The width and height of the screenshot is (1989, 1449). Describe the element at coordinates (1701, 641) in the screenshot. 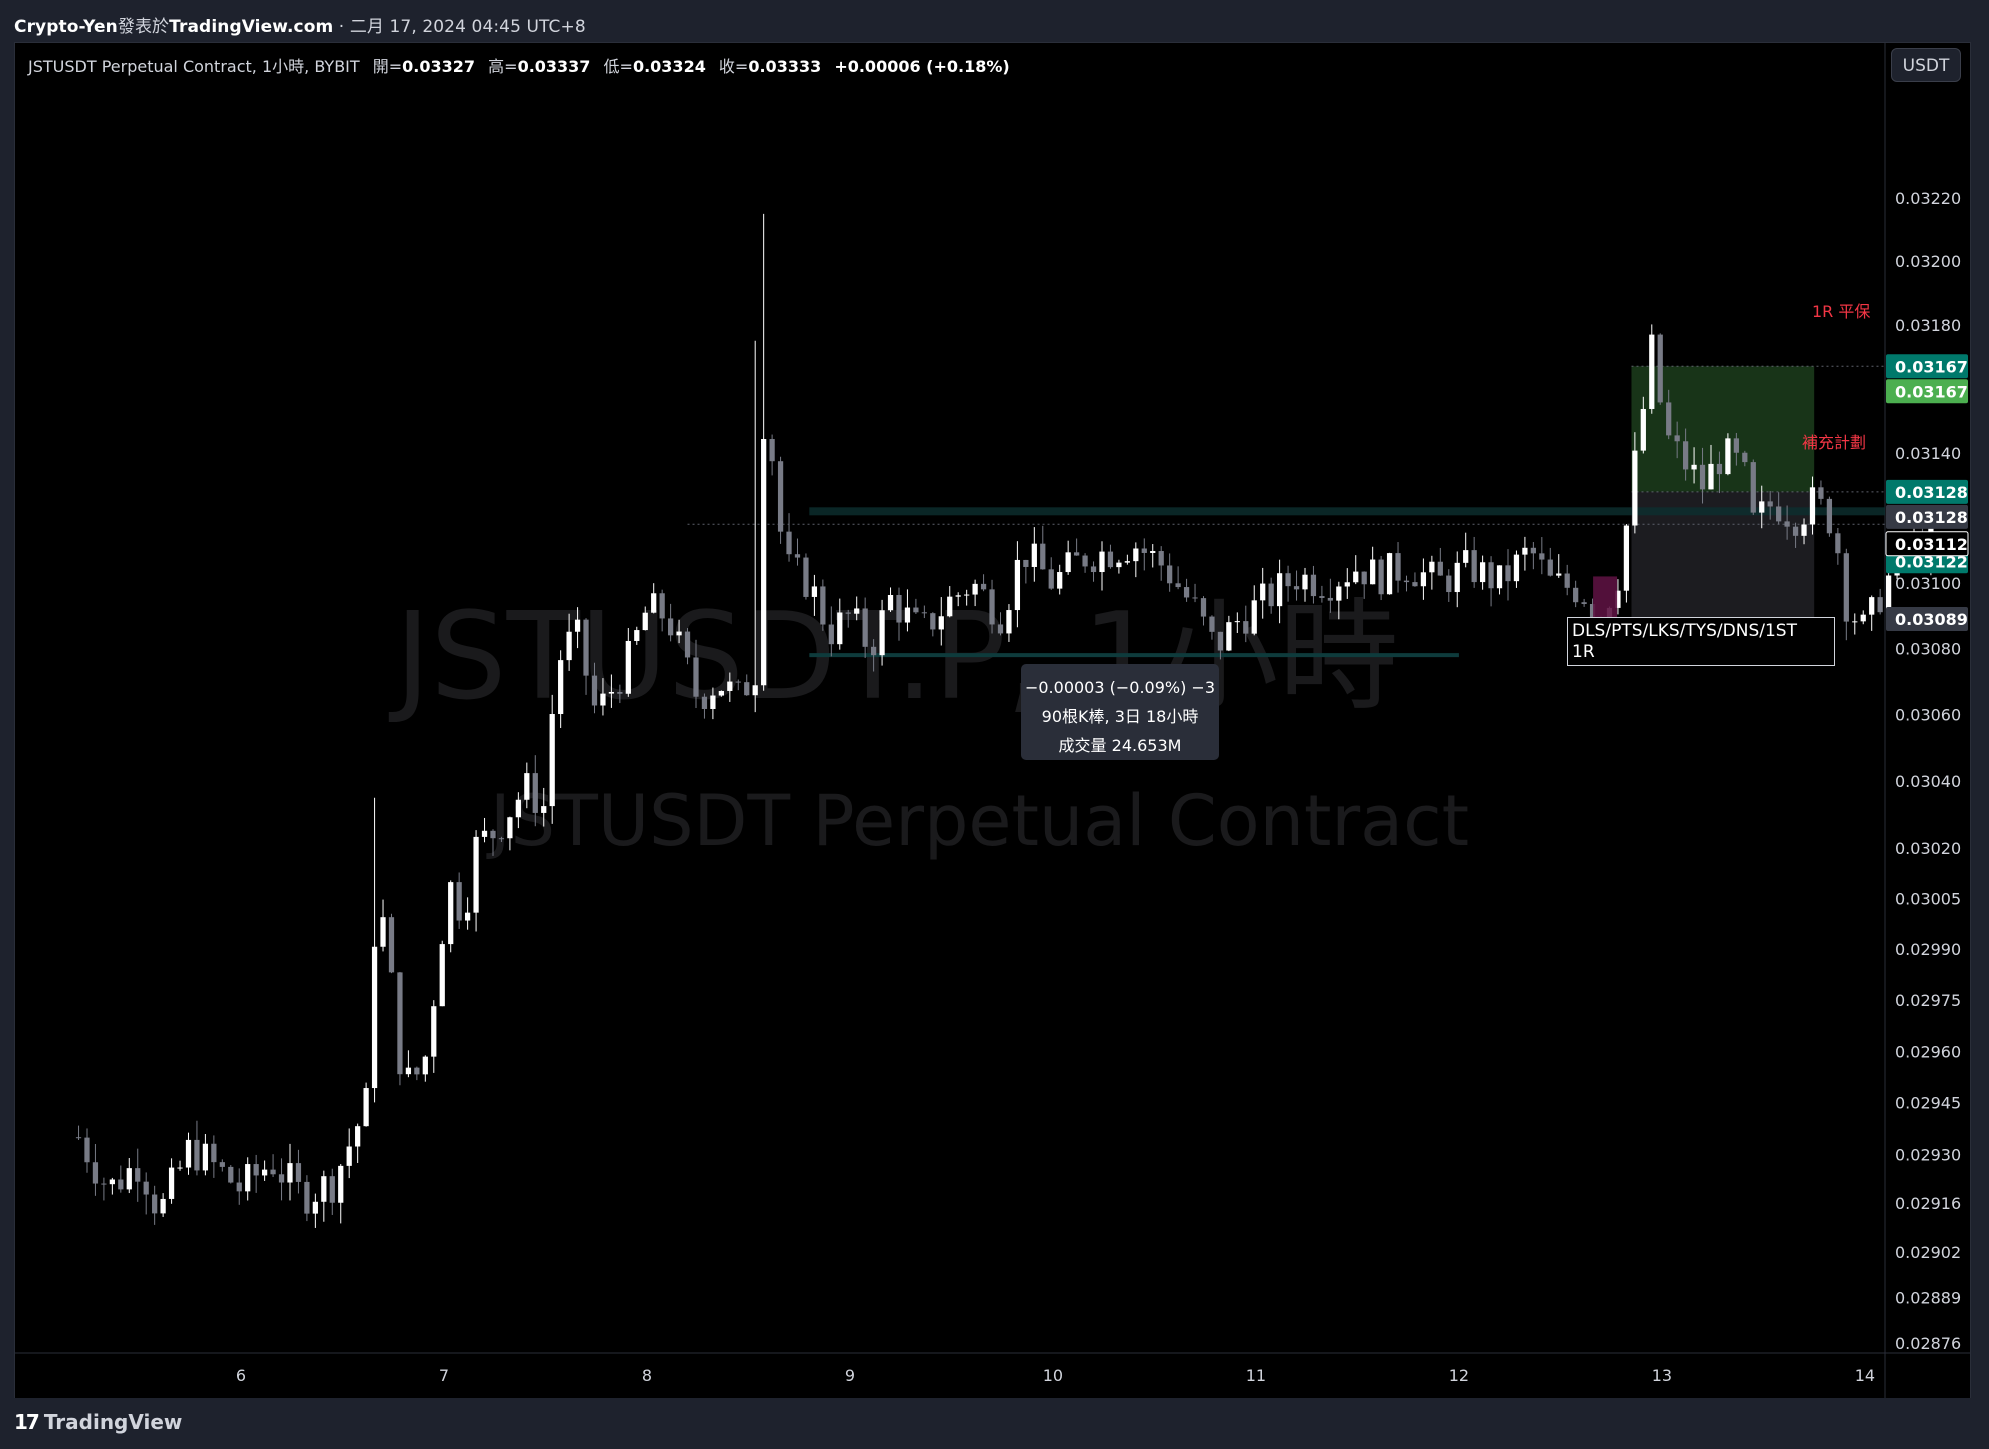

I see `trade-note-box: DLS/PTS/LKS/TYS/DNS/1ST 1R` at that location.